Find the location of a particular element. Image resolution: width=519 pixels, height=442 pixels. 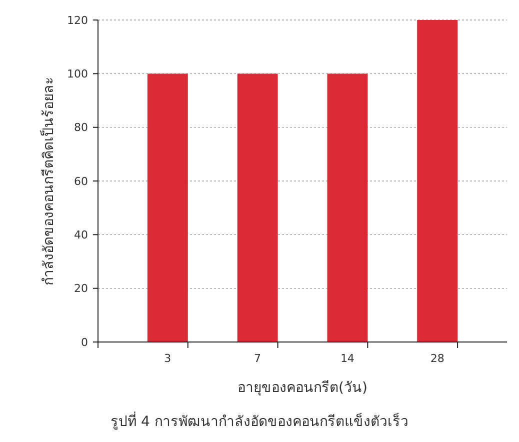

y-tick-label: 20 is located at coordinates (81, 289).